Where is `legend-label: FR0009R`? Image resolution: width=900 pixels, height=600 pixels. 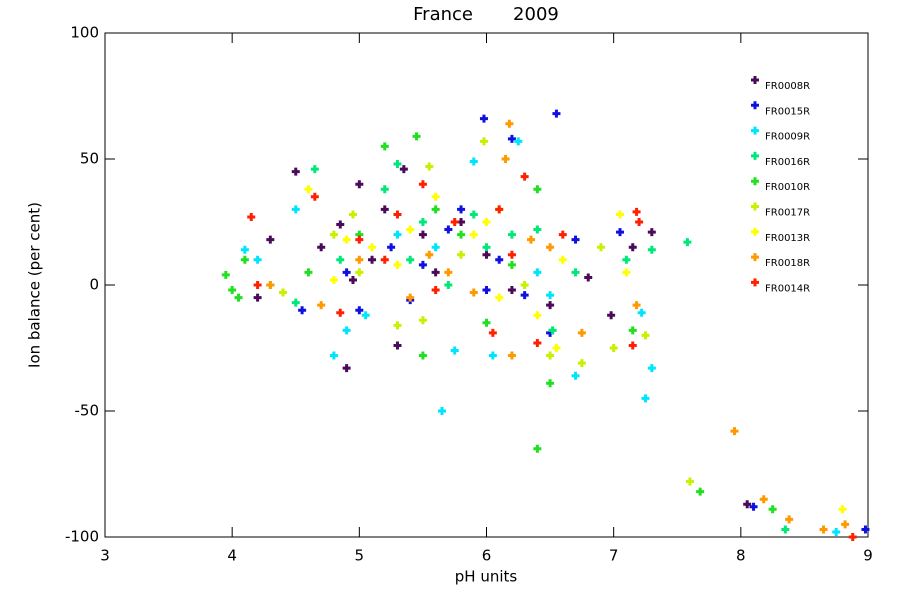 legend-label: FR0009R is located at coordinates (787, 137).